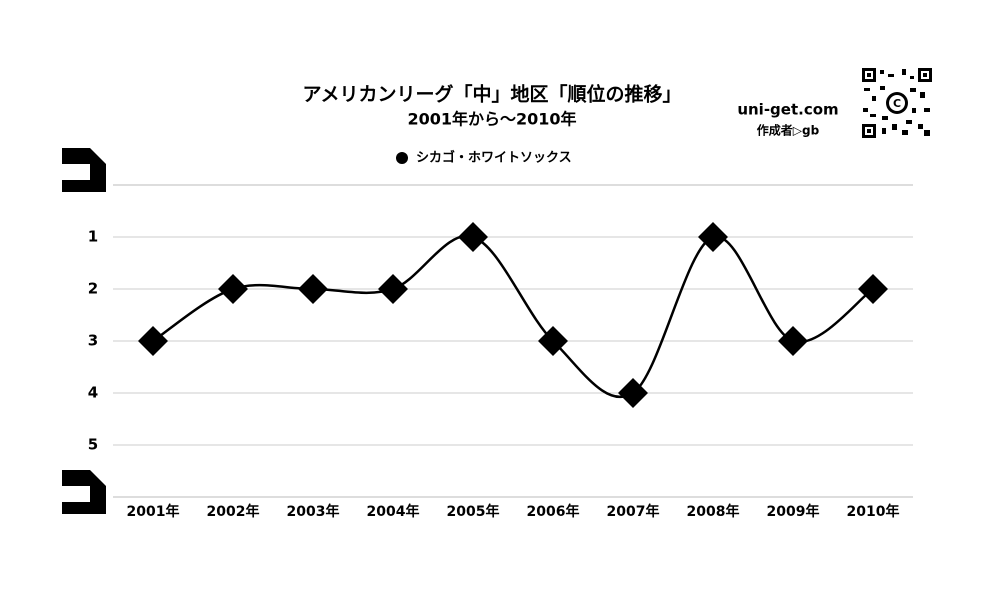 The height and width of the screenshot is (604, 1000). I want to click on y-tick-label: 3, so click(93, 341).